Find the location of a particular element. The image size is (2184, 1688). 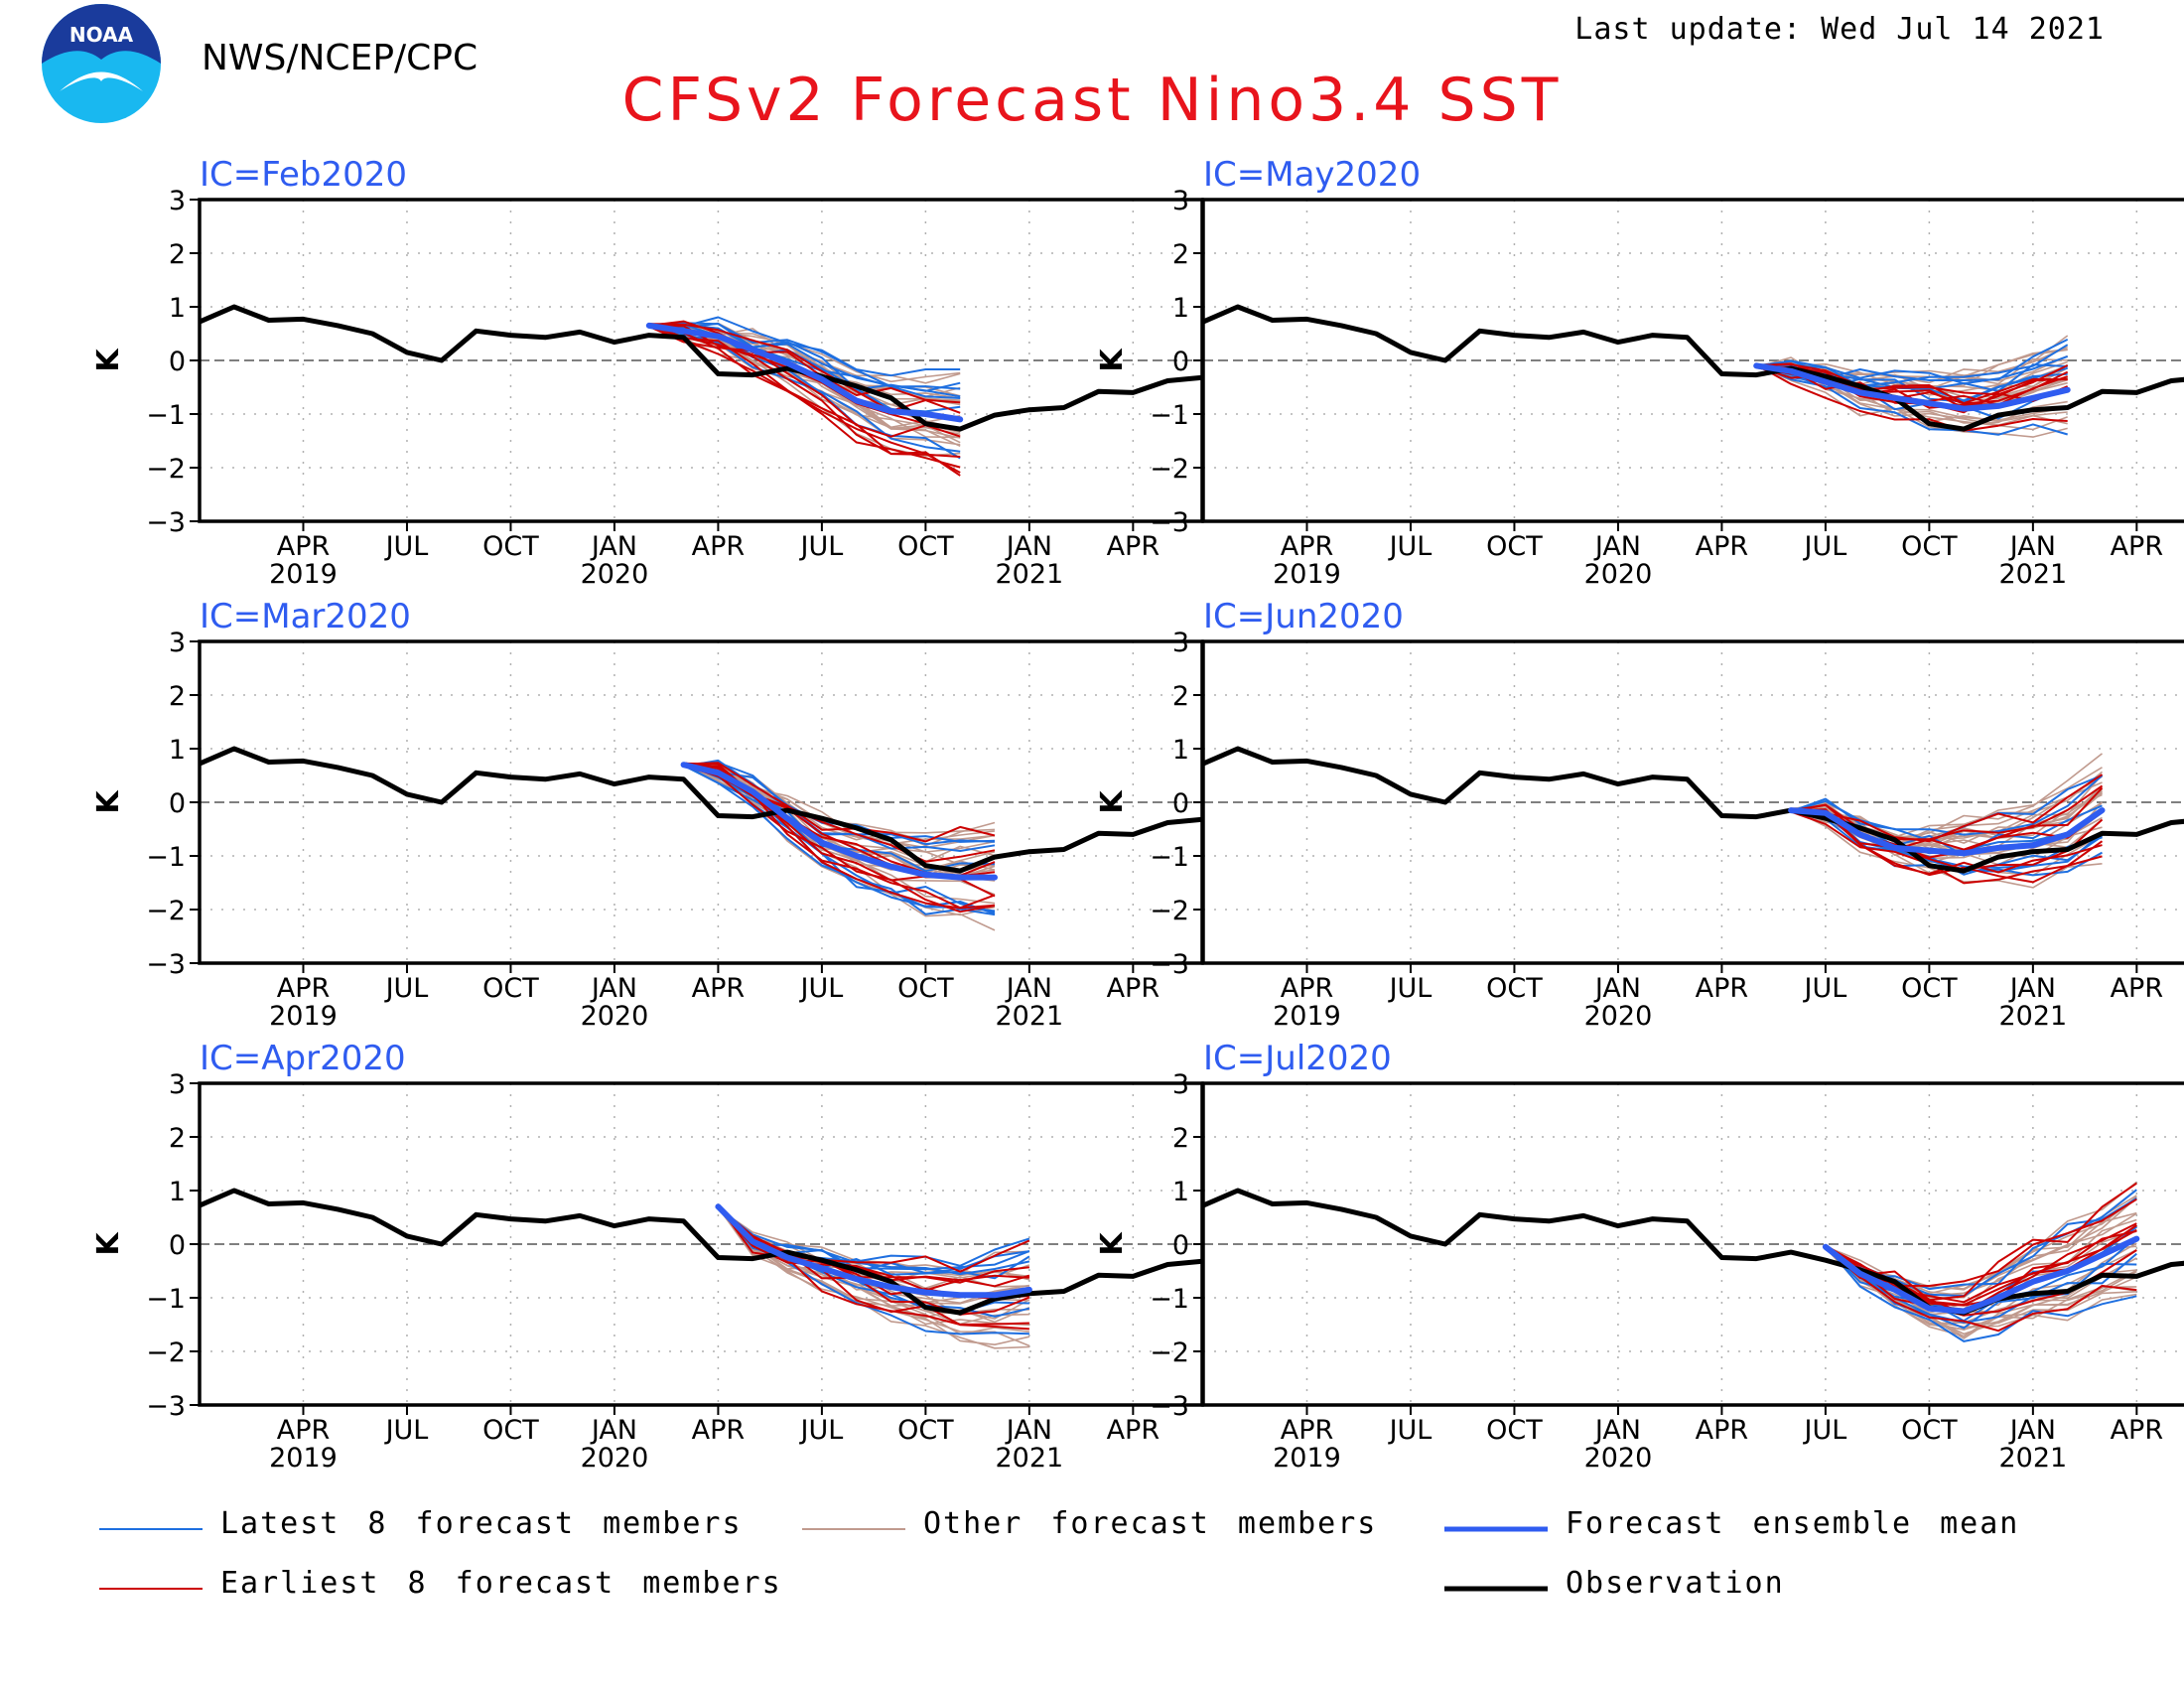

svg-text: NOAA is located at coordinates (101, 35).